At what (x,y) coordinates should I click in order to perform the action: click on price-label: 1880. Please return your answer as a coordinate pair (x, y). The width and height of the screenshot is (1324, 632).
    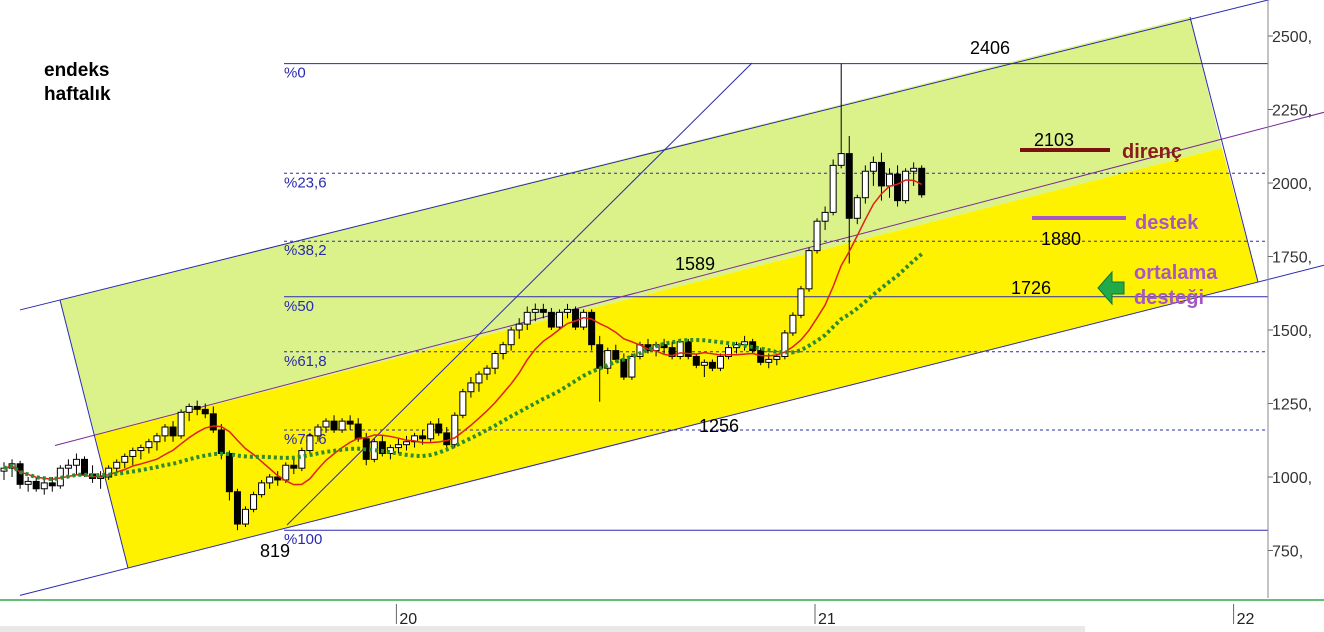
    Looking at the image, I should click on (1061, 239).